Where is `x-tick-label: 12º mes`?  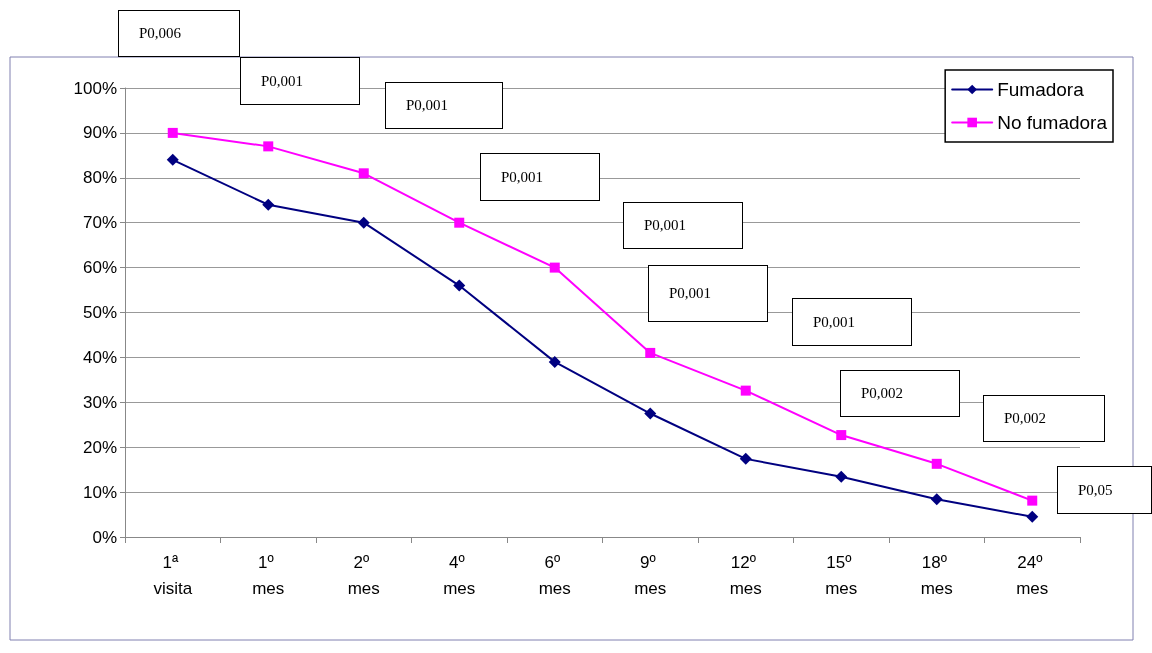
x-tick-label: 12º mes is located at coordinates (745, 575).